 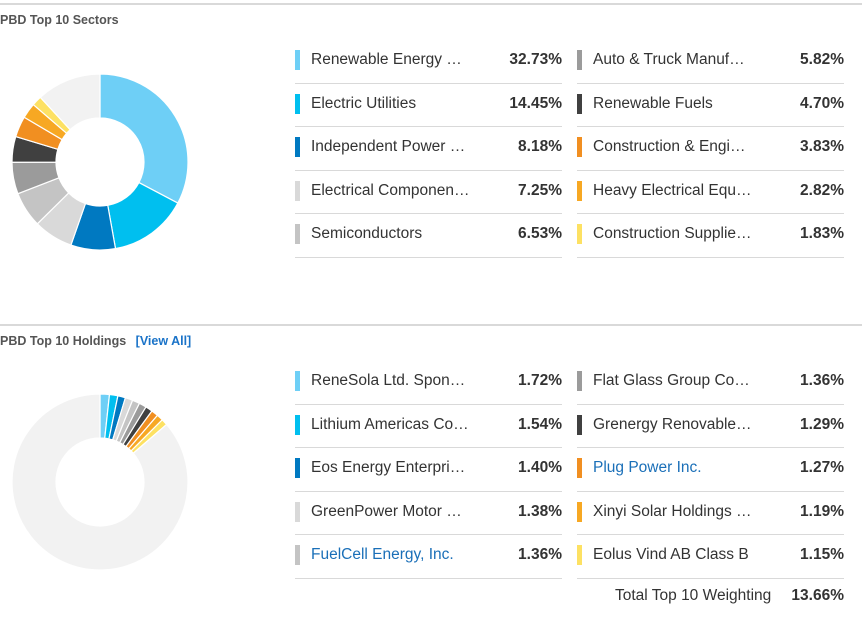 I want to click on holding-weight: 1.19%, so click(x=822, y=511).